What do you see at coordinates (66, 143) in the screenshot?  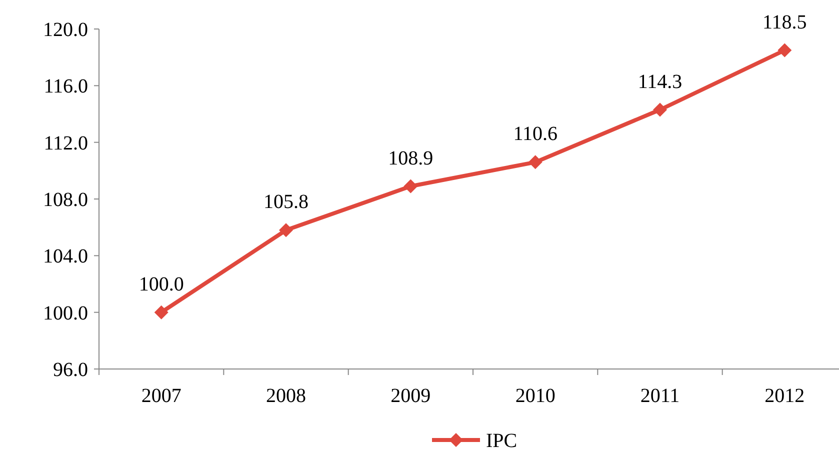 I see `y-tick-label: 112.0` at bounding box center [66, 143].